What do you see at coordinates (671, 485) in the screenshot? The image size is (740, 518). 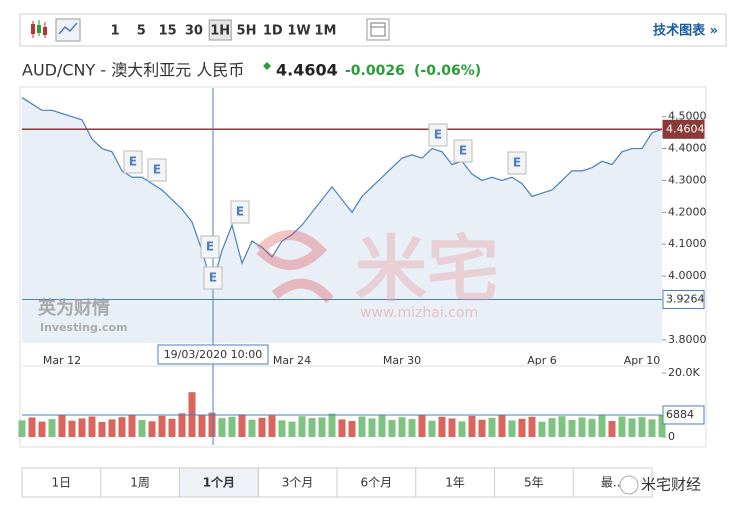 I see `watermark-wechat: 米宅财经` at bounding box center [671, 485].